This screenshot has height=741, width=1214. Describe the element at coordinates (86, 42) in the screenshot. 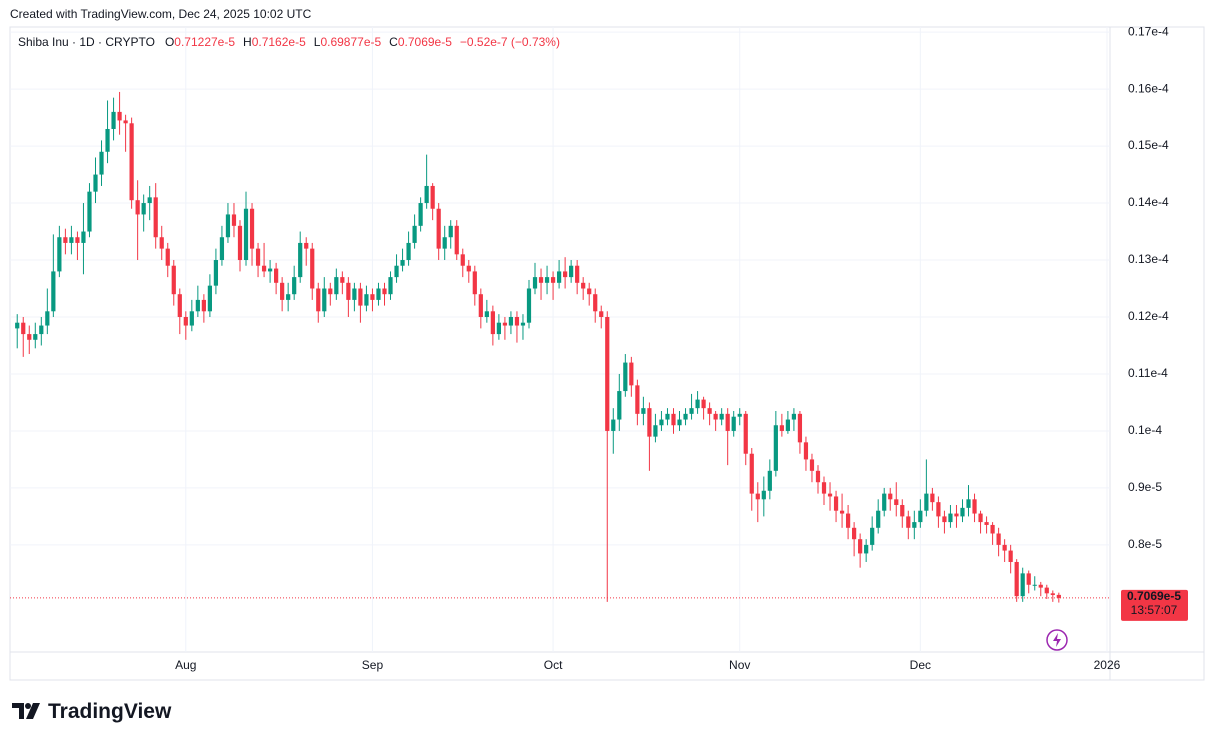

I see `symbol-title: Shiba Inu · 1D · CRYPTO` at that location.